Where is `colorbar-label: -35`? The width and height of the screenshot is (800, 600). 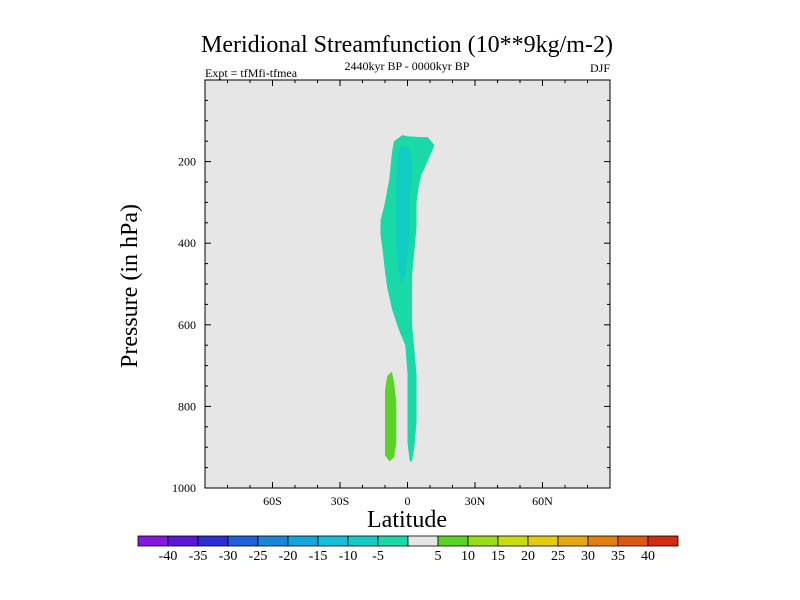 colorbar-label: -35 is located at coordinates (198, 556).